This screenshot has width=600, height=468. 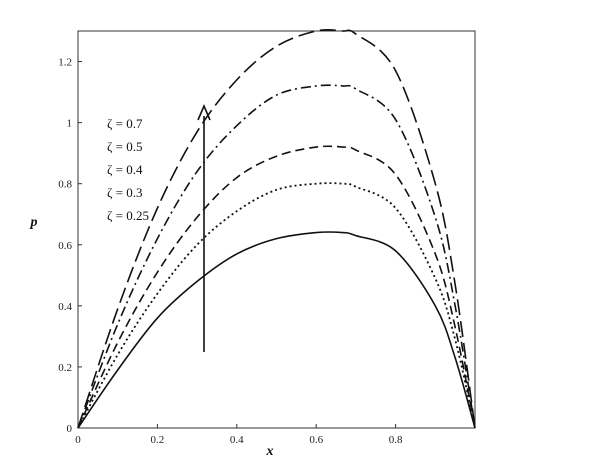 What do you see at coordinates (124, 192) in the screenshot?
I see `legend-entry-3: ζ = 0.3` at bounding box center [124, 192].